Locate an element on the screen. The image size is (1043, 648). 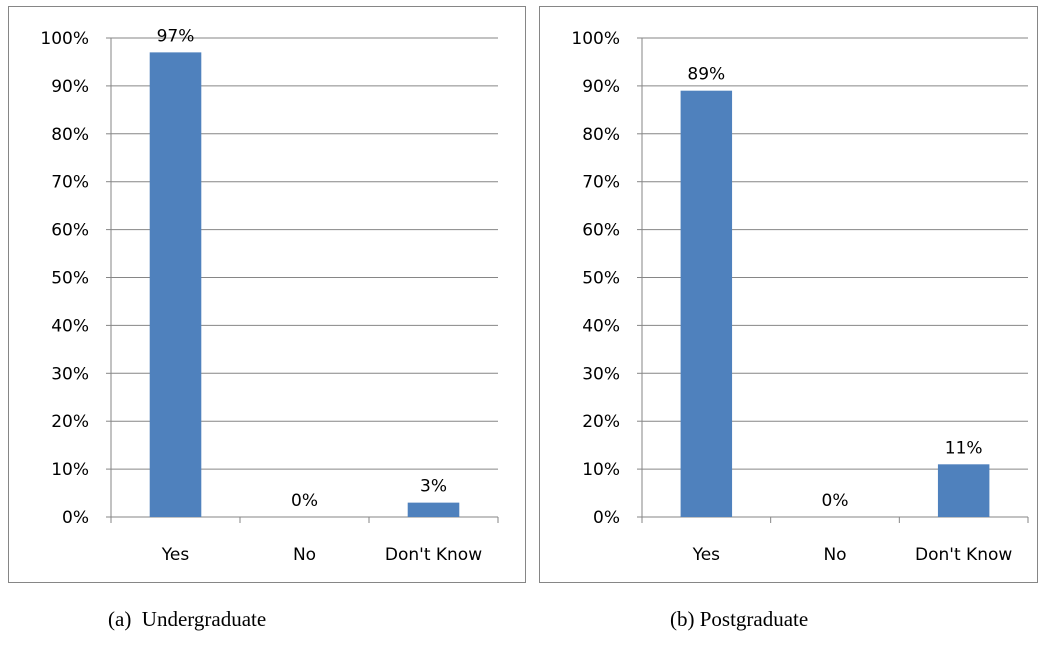
data-label: 3% is located at coordinates (433, 487).